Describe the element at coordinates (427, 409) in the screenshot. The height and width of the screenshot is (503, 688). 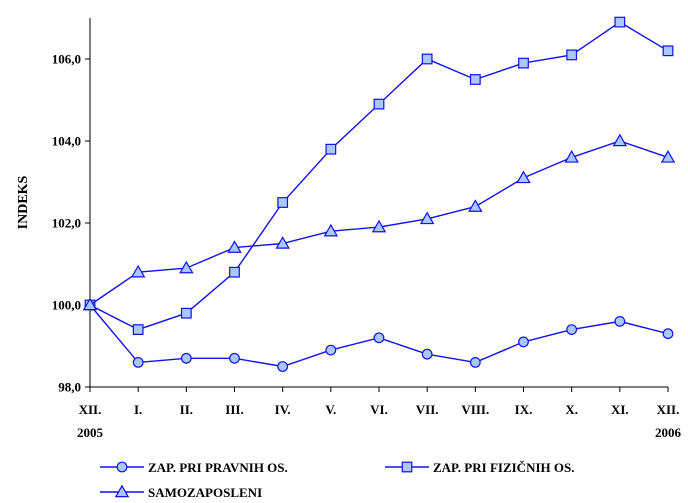
I see `x-tick-label: VII.` at that location.